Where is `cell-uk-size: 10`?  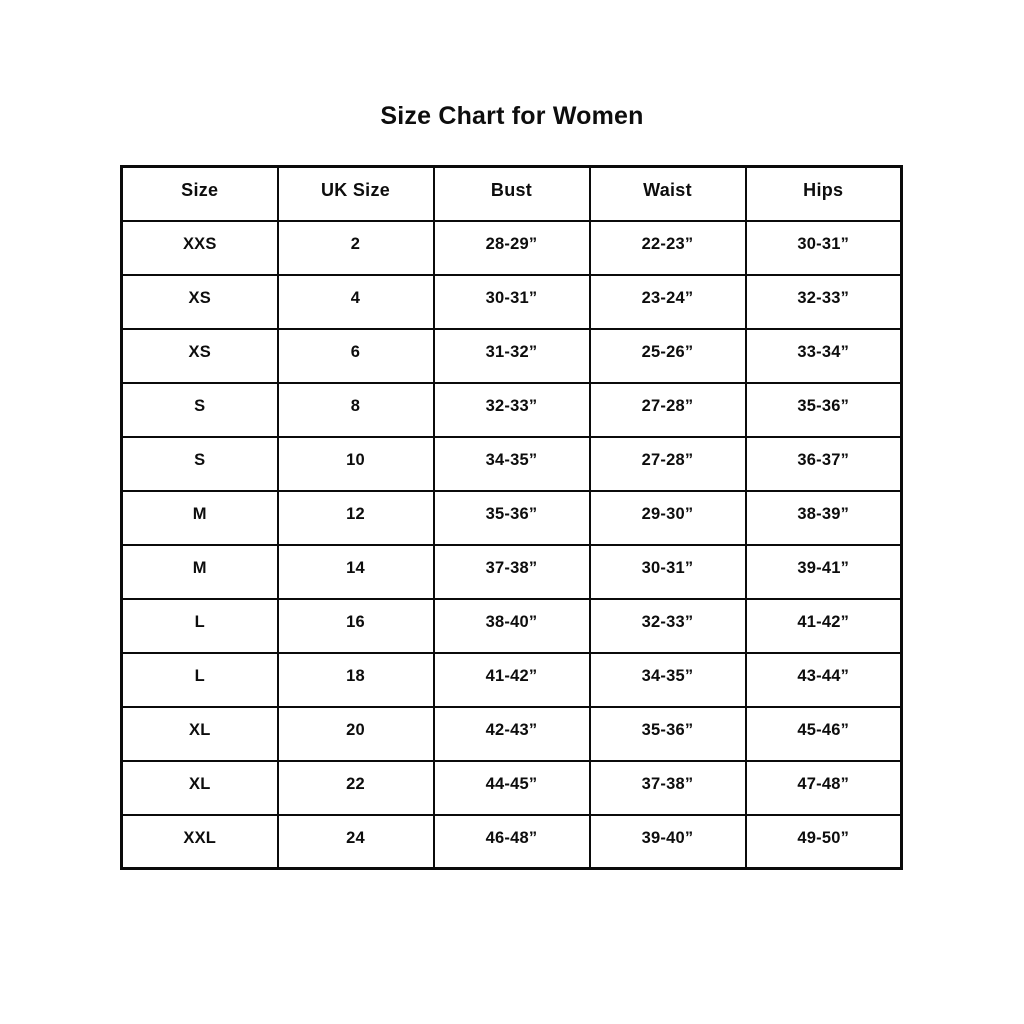
cell-uk-size: 10 is located at coordinates (355, 463).